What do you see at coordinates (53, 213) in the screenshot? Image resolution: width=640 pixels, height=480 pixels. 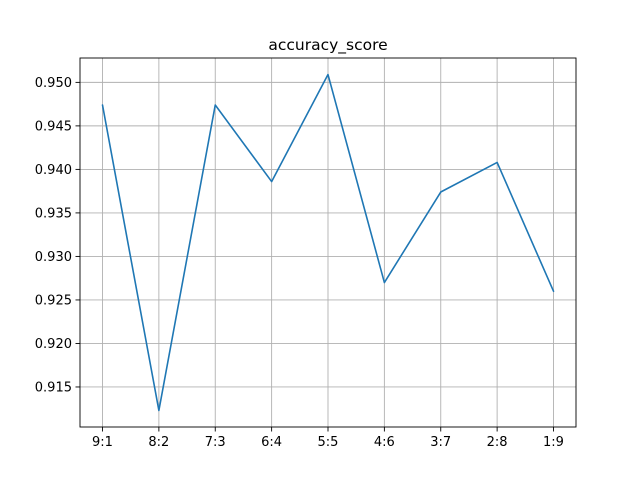 I see `y-tick-label: 0.935` at bounding box center [53, 213].